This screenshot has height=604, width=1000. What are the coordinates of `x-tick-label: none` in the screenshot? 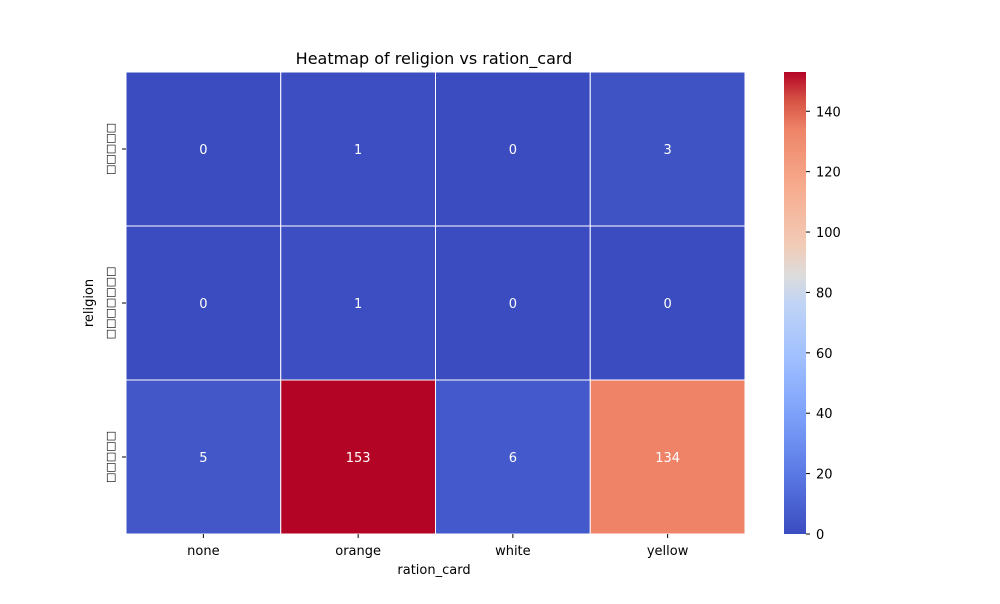 It's located at (203, 551).